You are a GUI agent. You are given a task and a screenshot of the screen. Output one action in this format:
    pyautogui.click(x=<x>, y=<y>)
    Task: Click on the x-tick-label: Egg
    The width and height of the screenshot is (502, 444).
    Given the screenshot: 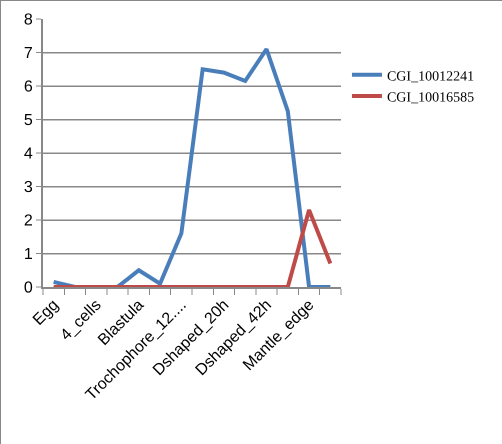 What is the action you would take?
    pyautogui.click(x=46, y=312)
    